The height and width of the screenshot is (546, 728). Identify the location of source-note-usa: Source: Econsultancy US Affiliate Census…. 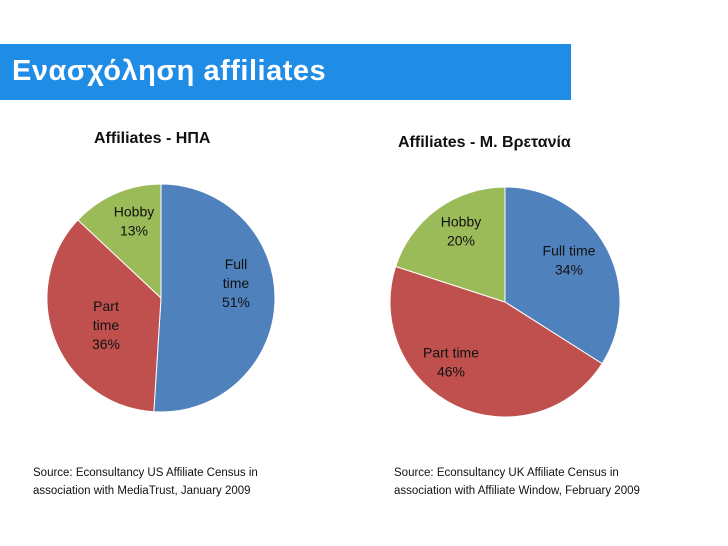
(145, 482).